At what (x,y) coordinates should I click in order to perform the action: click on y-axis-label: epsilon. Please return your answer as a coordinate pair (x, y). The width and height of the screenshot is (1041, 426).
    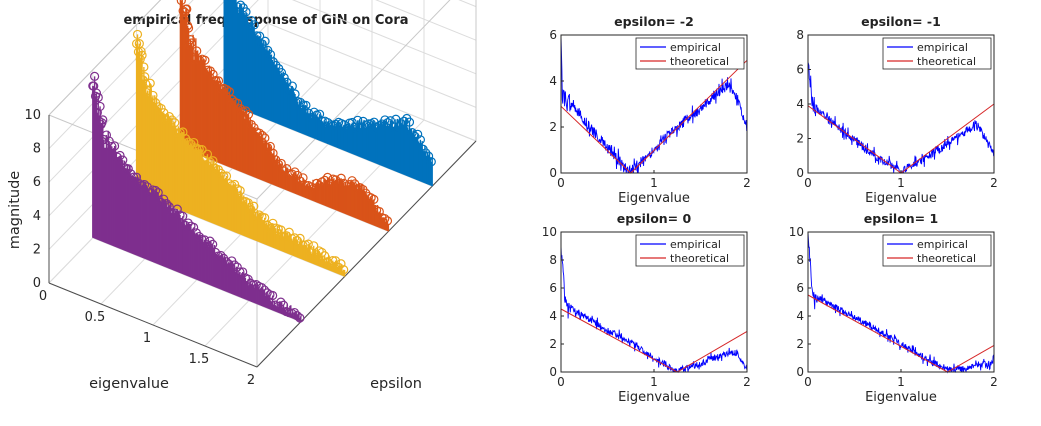
    Looking at the image, I should click on (396, 384).